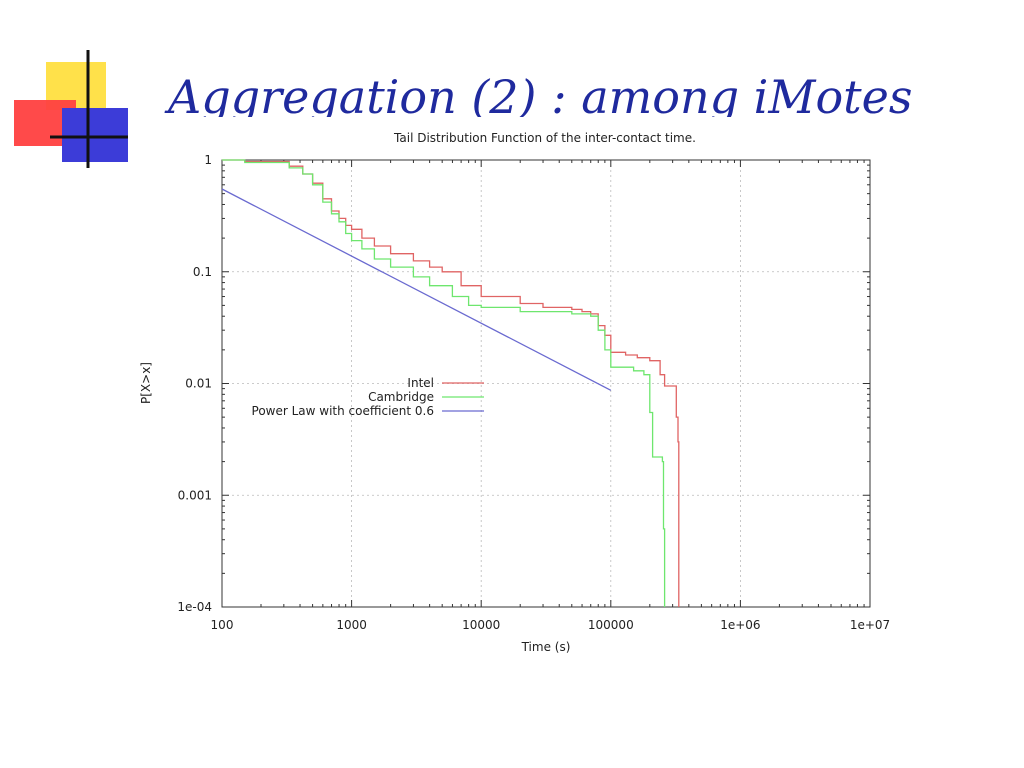 The height and width of the screenshot is (768, 1024). What do you see at coordinates (146, 383) in the screenshot?
I see `y-axis-label: P[X>x]` at bounding box center [146, 383].